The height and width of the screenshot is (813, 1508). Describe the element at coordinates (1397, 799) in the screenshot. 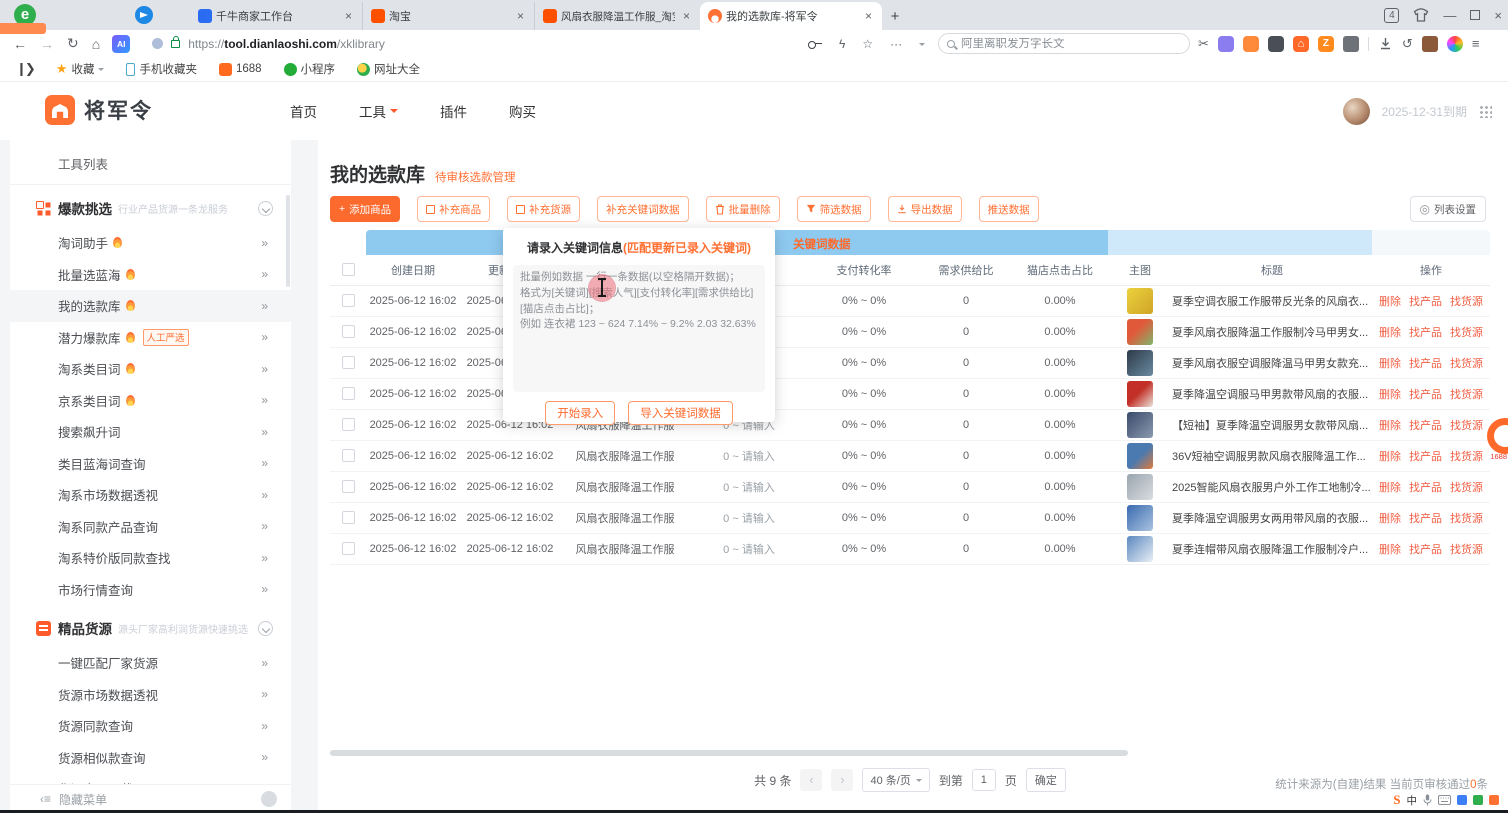

I see `sogou-icon: S` at that location.